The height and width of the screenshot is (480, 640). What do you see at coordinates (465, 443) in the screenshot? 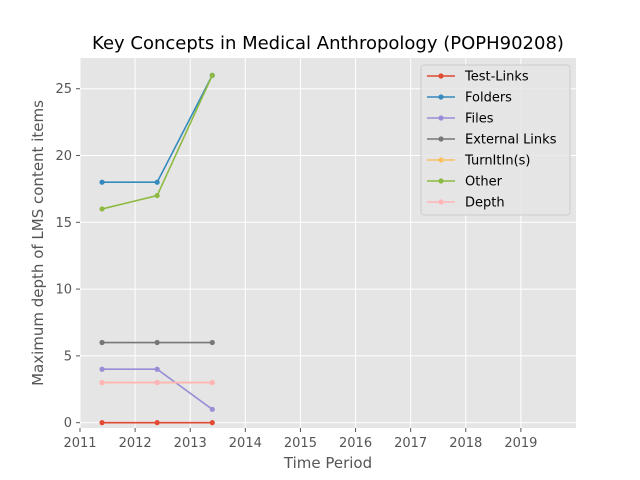
I see `x-tick-label: 2018` at bounding box center [465, 443].